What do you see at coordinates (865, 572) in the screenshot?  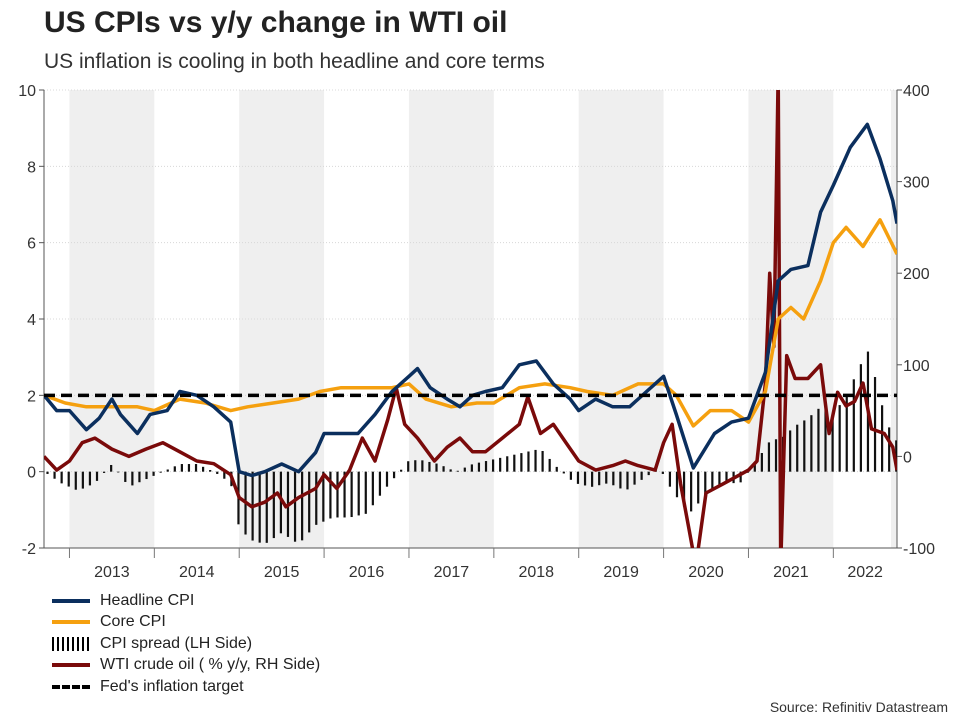 I see `year-label: 2022` at bounding box center [865, 572].